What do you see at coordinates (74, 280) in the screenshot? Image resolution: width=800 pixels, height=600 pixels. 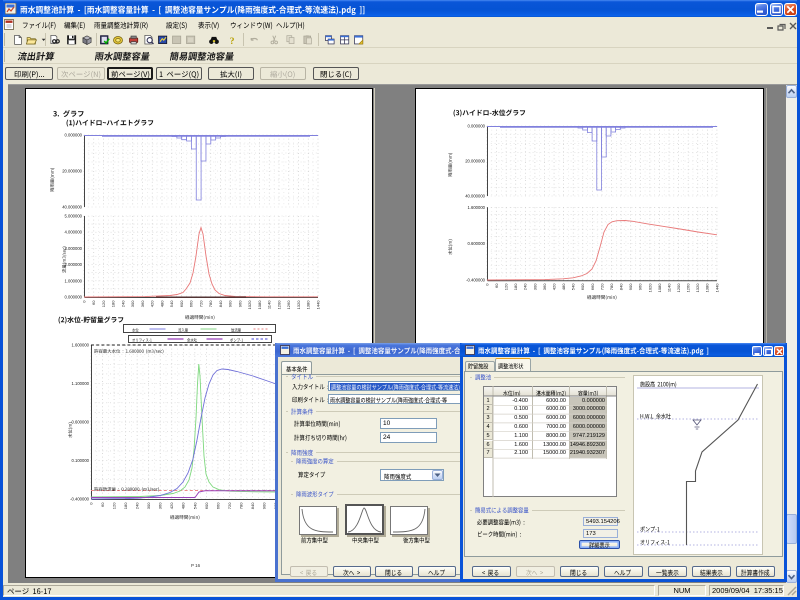 I see `svg-text: 1.000000` at bounding box center [74, 280].